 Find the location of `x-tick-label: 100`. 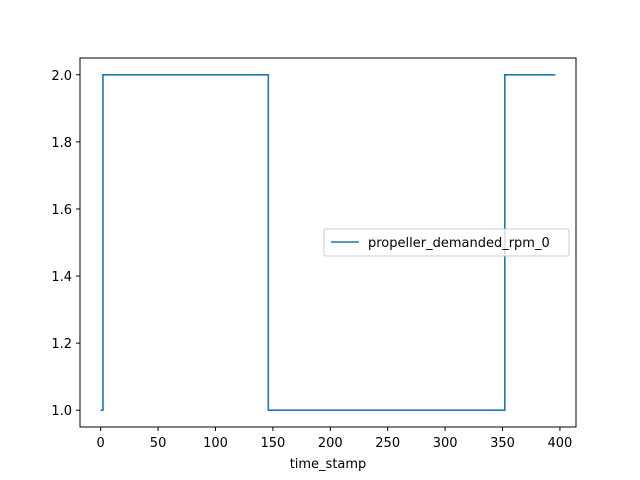

x-tick-label: 100 is located at coordinates (215, 443).